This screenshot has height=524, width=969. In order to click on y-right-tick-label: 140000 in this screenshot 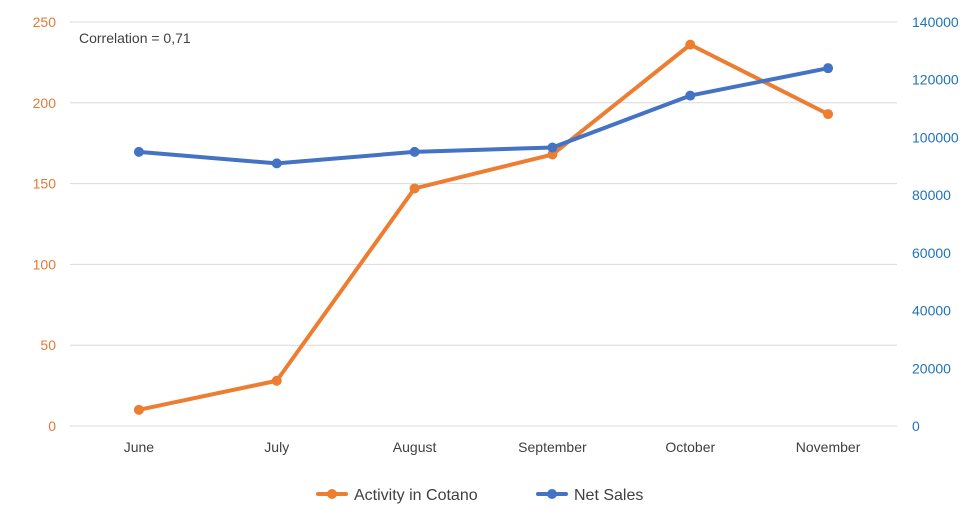, I will do `click(935, 22)`.